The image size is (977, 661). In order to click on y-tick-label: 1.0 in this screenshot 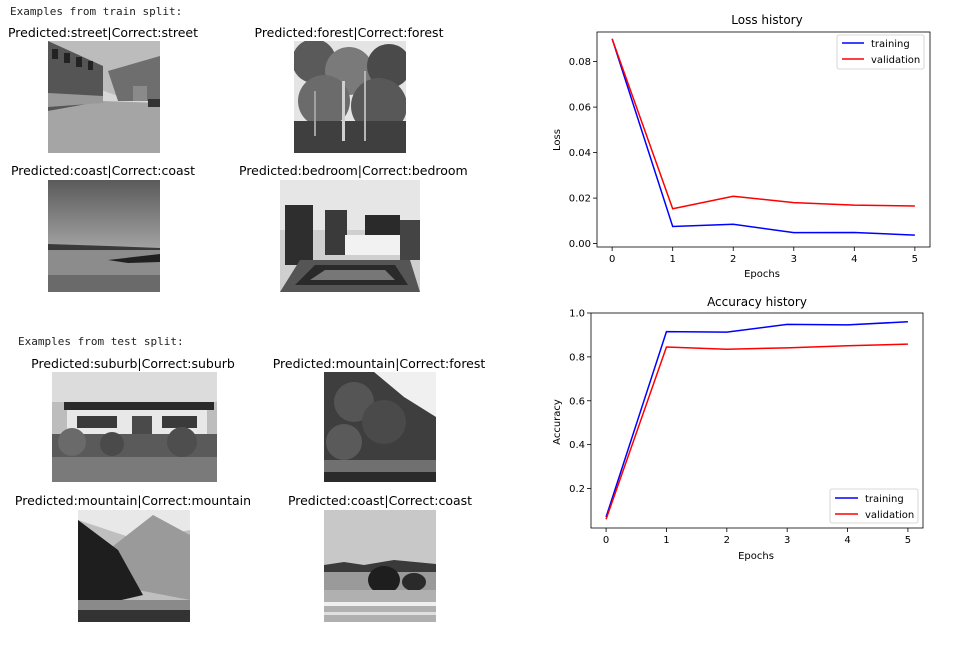, I will do `click(577, 314)`.